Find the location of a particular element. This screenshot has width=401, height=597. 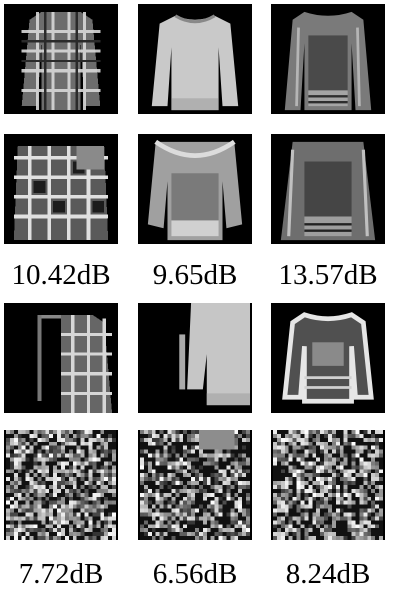

dark-sweater-image is located at coordinates (328, 59).